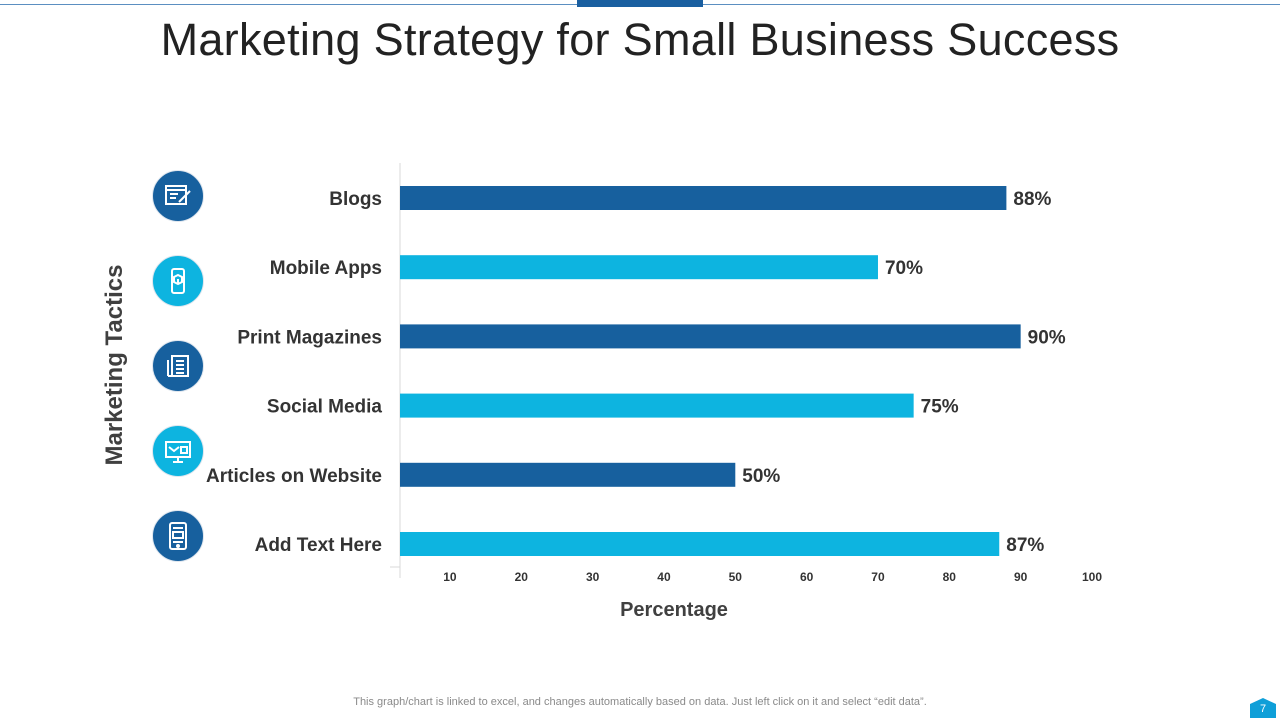 This screenshot has width=1280, height=720. I want to click on category-label: Add Text Here, so click(318, 545).